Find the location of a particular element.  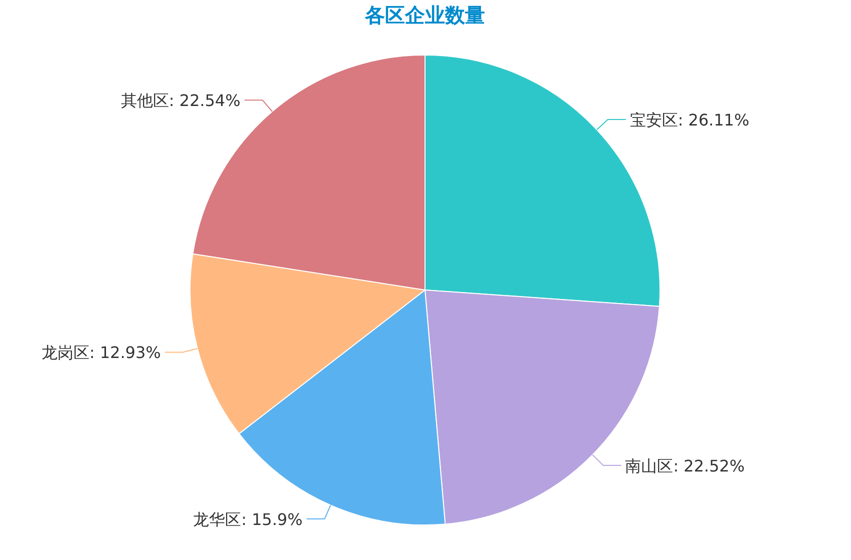

data-label: : 12.93% is located at coordinates (125, 352).